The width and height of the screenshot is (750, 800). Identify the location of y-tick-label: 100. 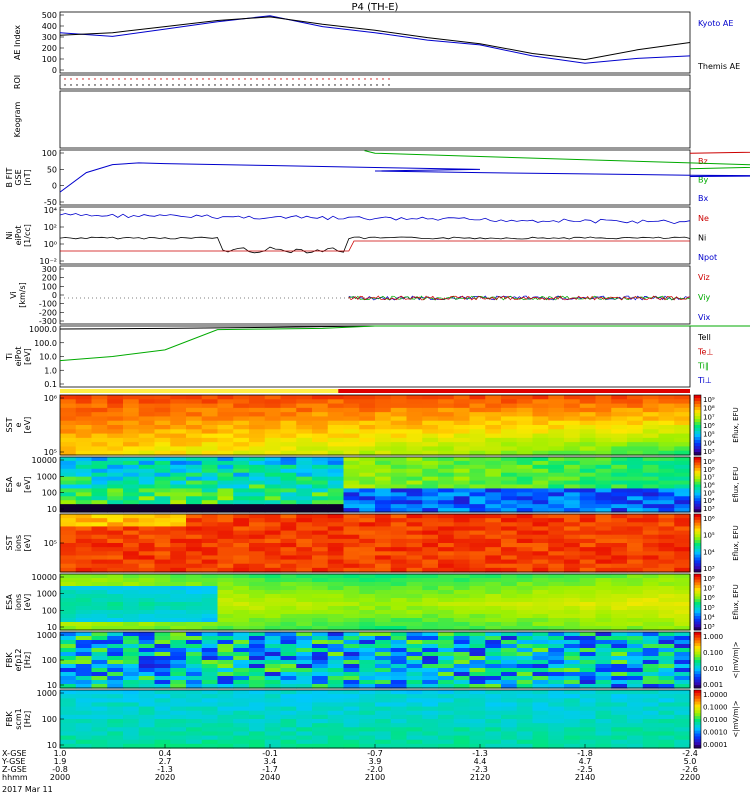
(49, 153).